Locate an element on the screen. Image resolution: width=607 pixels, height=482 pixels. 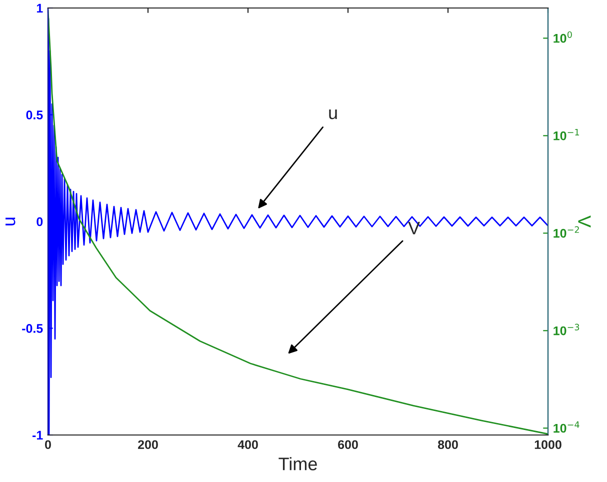
x-tick-label: 200 is located at coordinates (148, 445).